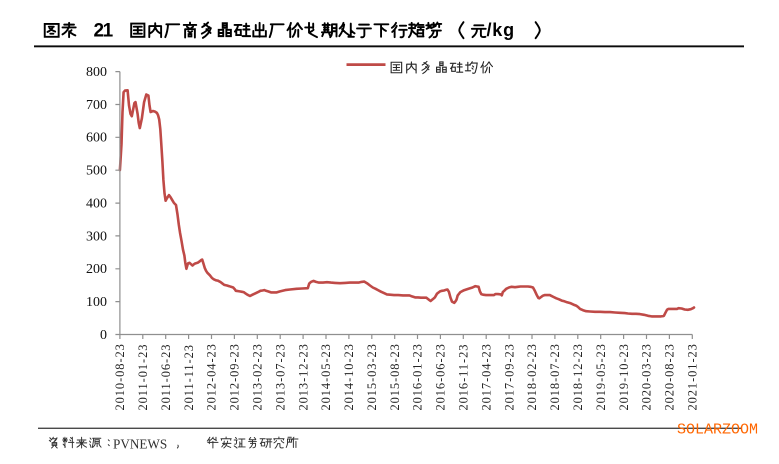 The height and width of the screenshot is (464, 779). What do you see at coordinates (235, 376) in the screenshot?
I see `svg-text: 2012-09-23` at bounding box center [235, 376].